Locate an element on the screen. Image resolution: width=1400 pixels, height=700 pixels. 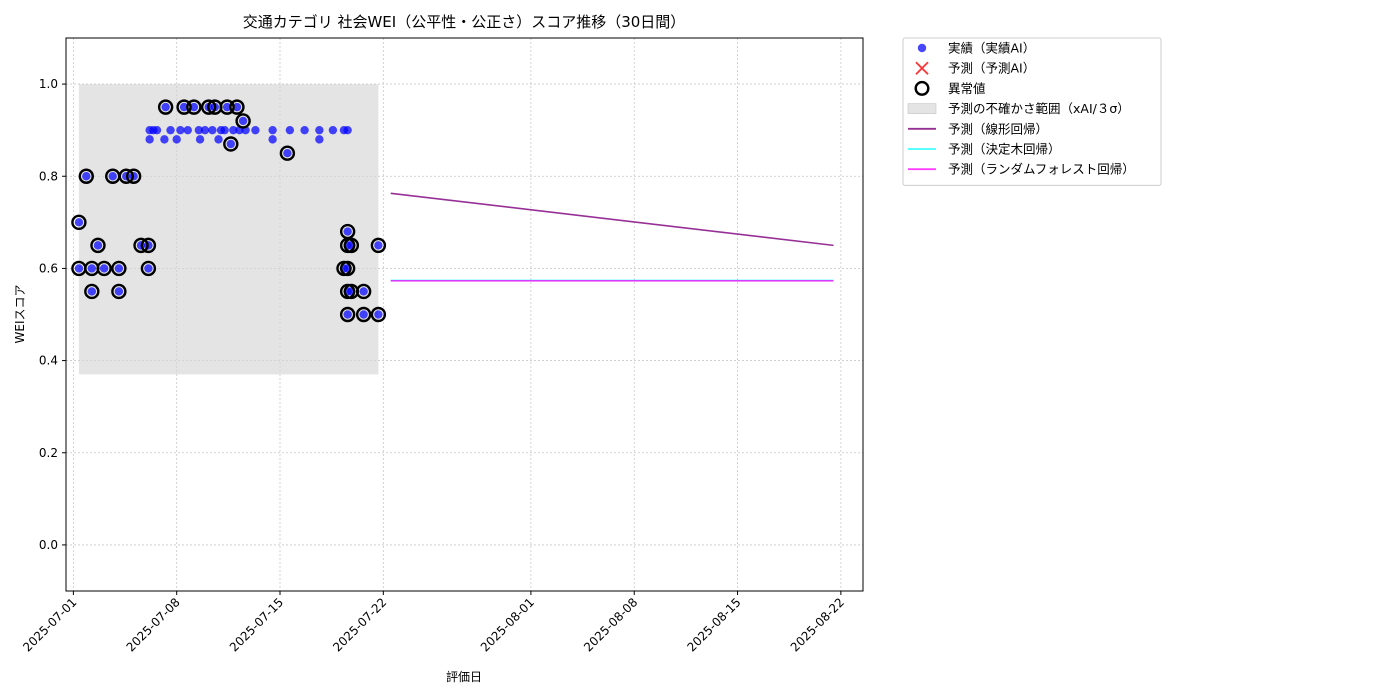
x-tick-label: 2025-08-01 is located at coordinates (507, 624).